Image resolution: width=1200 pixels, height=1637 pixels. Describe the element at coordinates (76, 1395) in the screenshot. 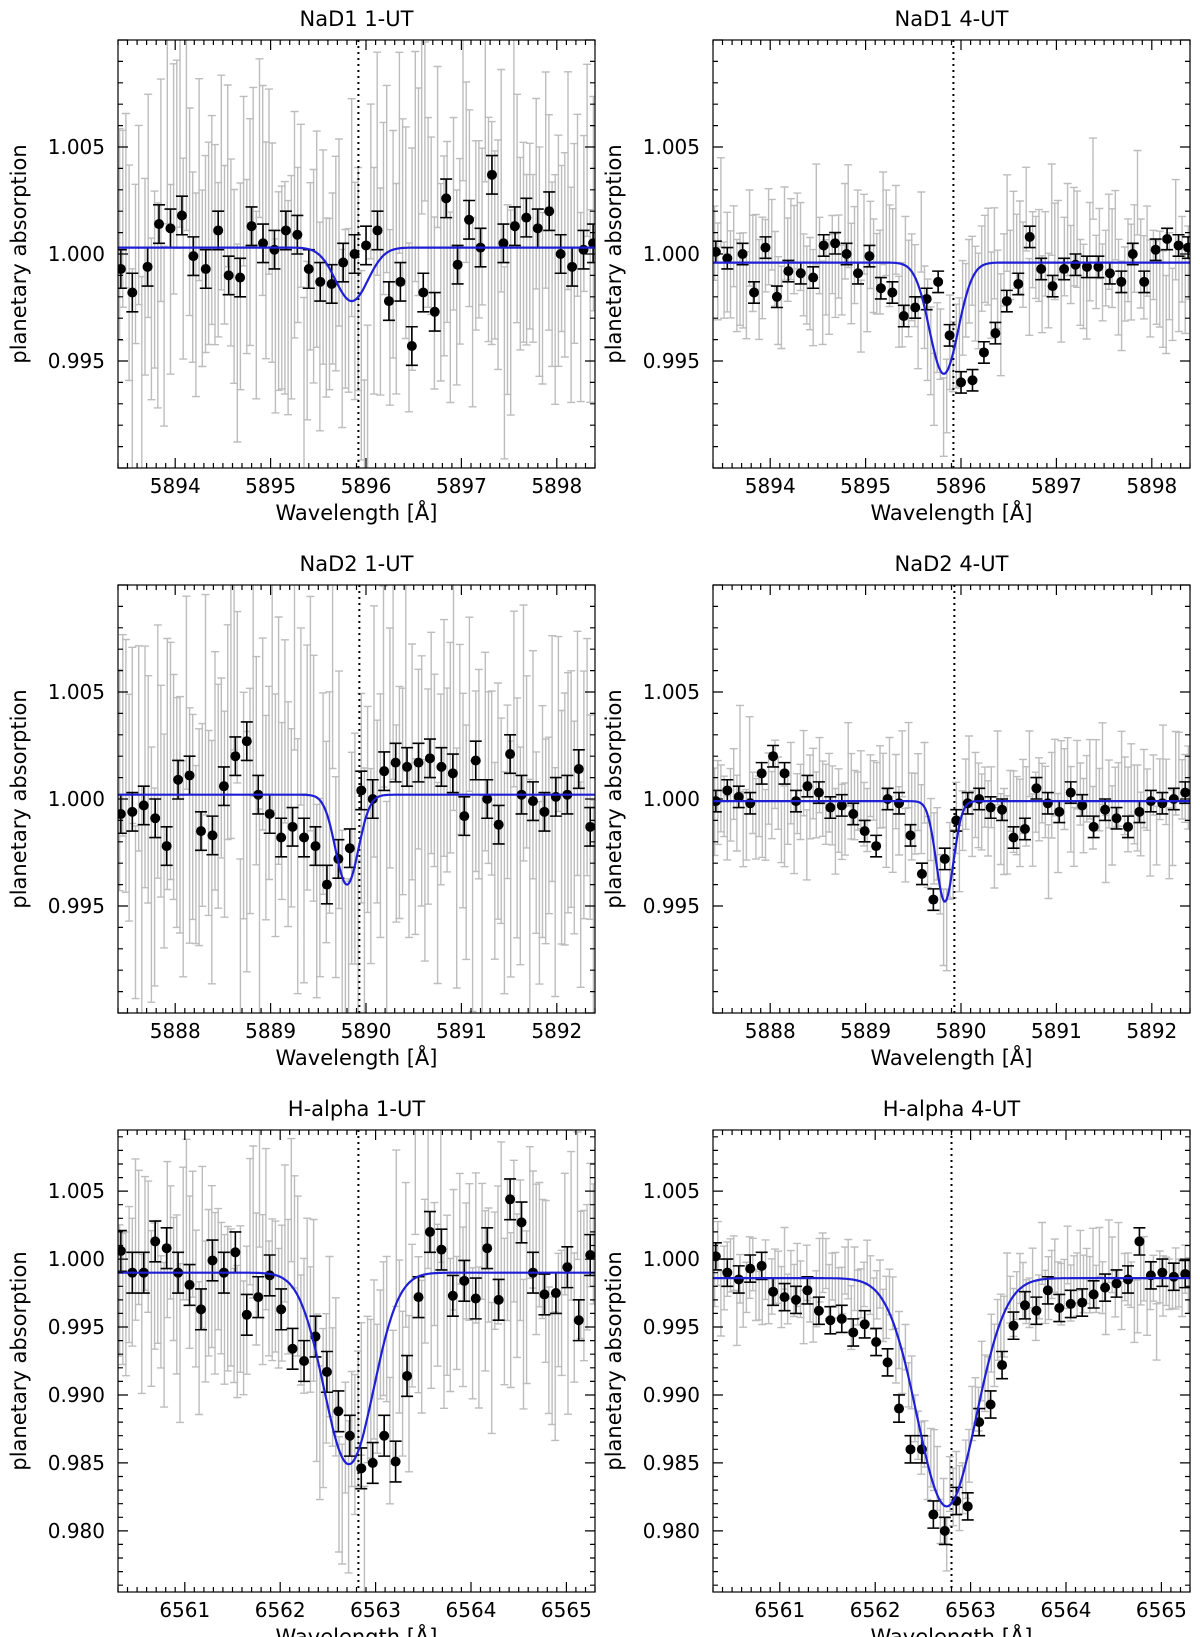

I see `y-tick-label: 0.990` at that location.